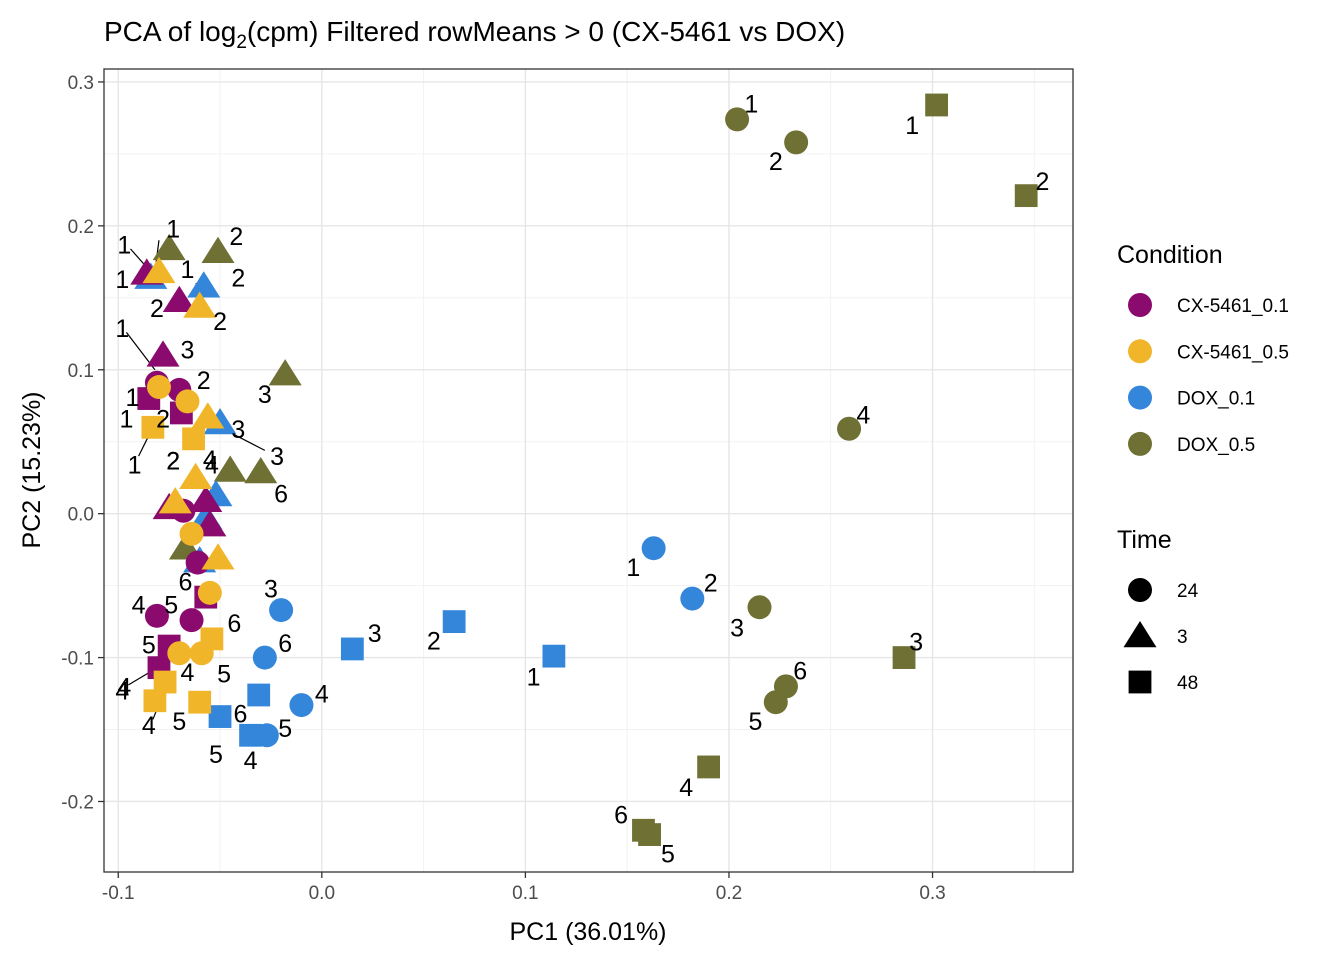 This screenshot has height=960, width=1344. What do you see at coordinates (1140, 682) in the screenshot?
I see `legend-time-square-icon` at bounding box center [1140, 682].